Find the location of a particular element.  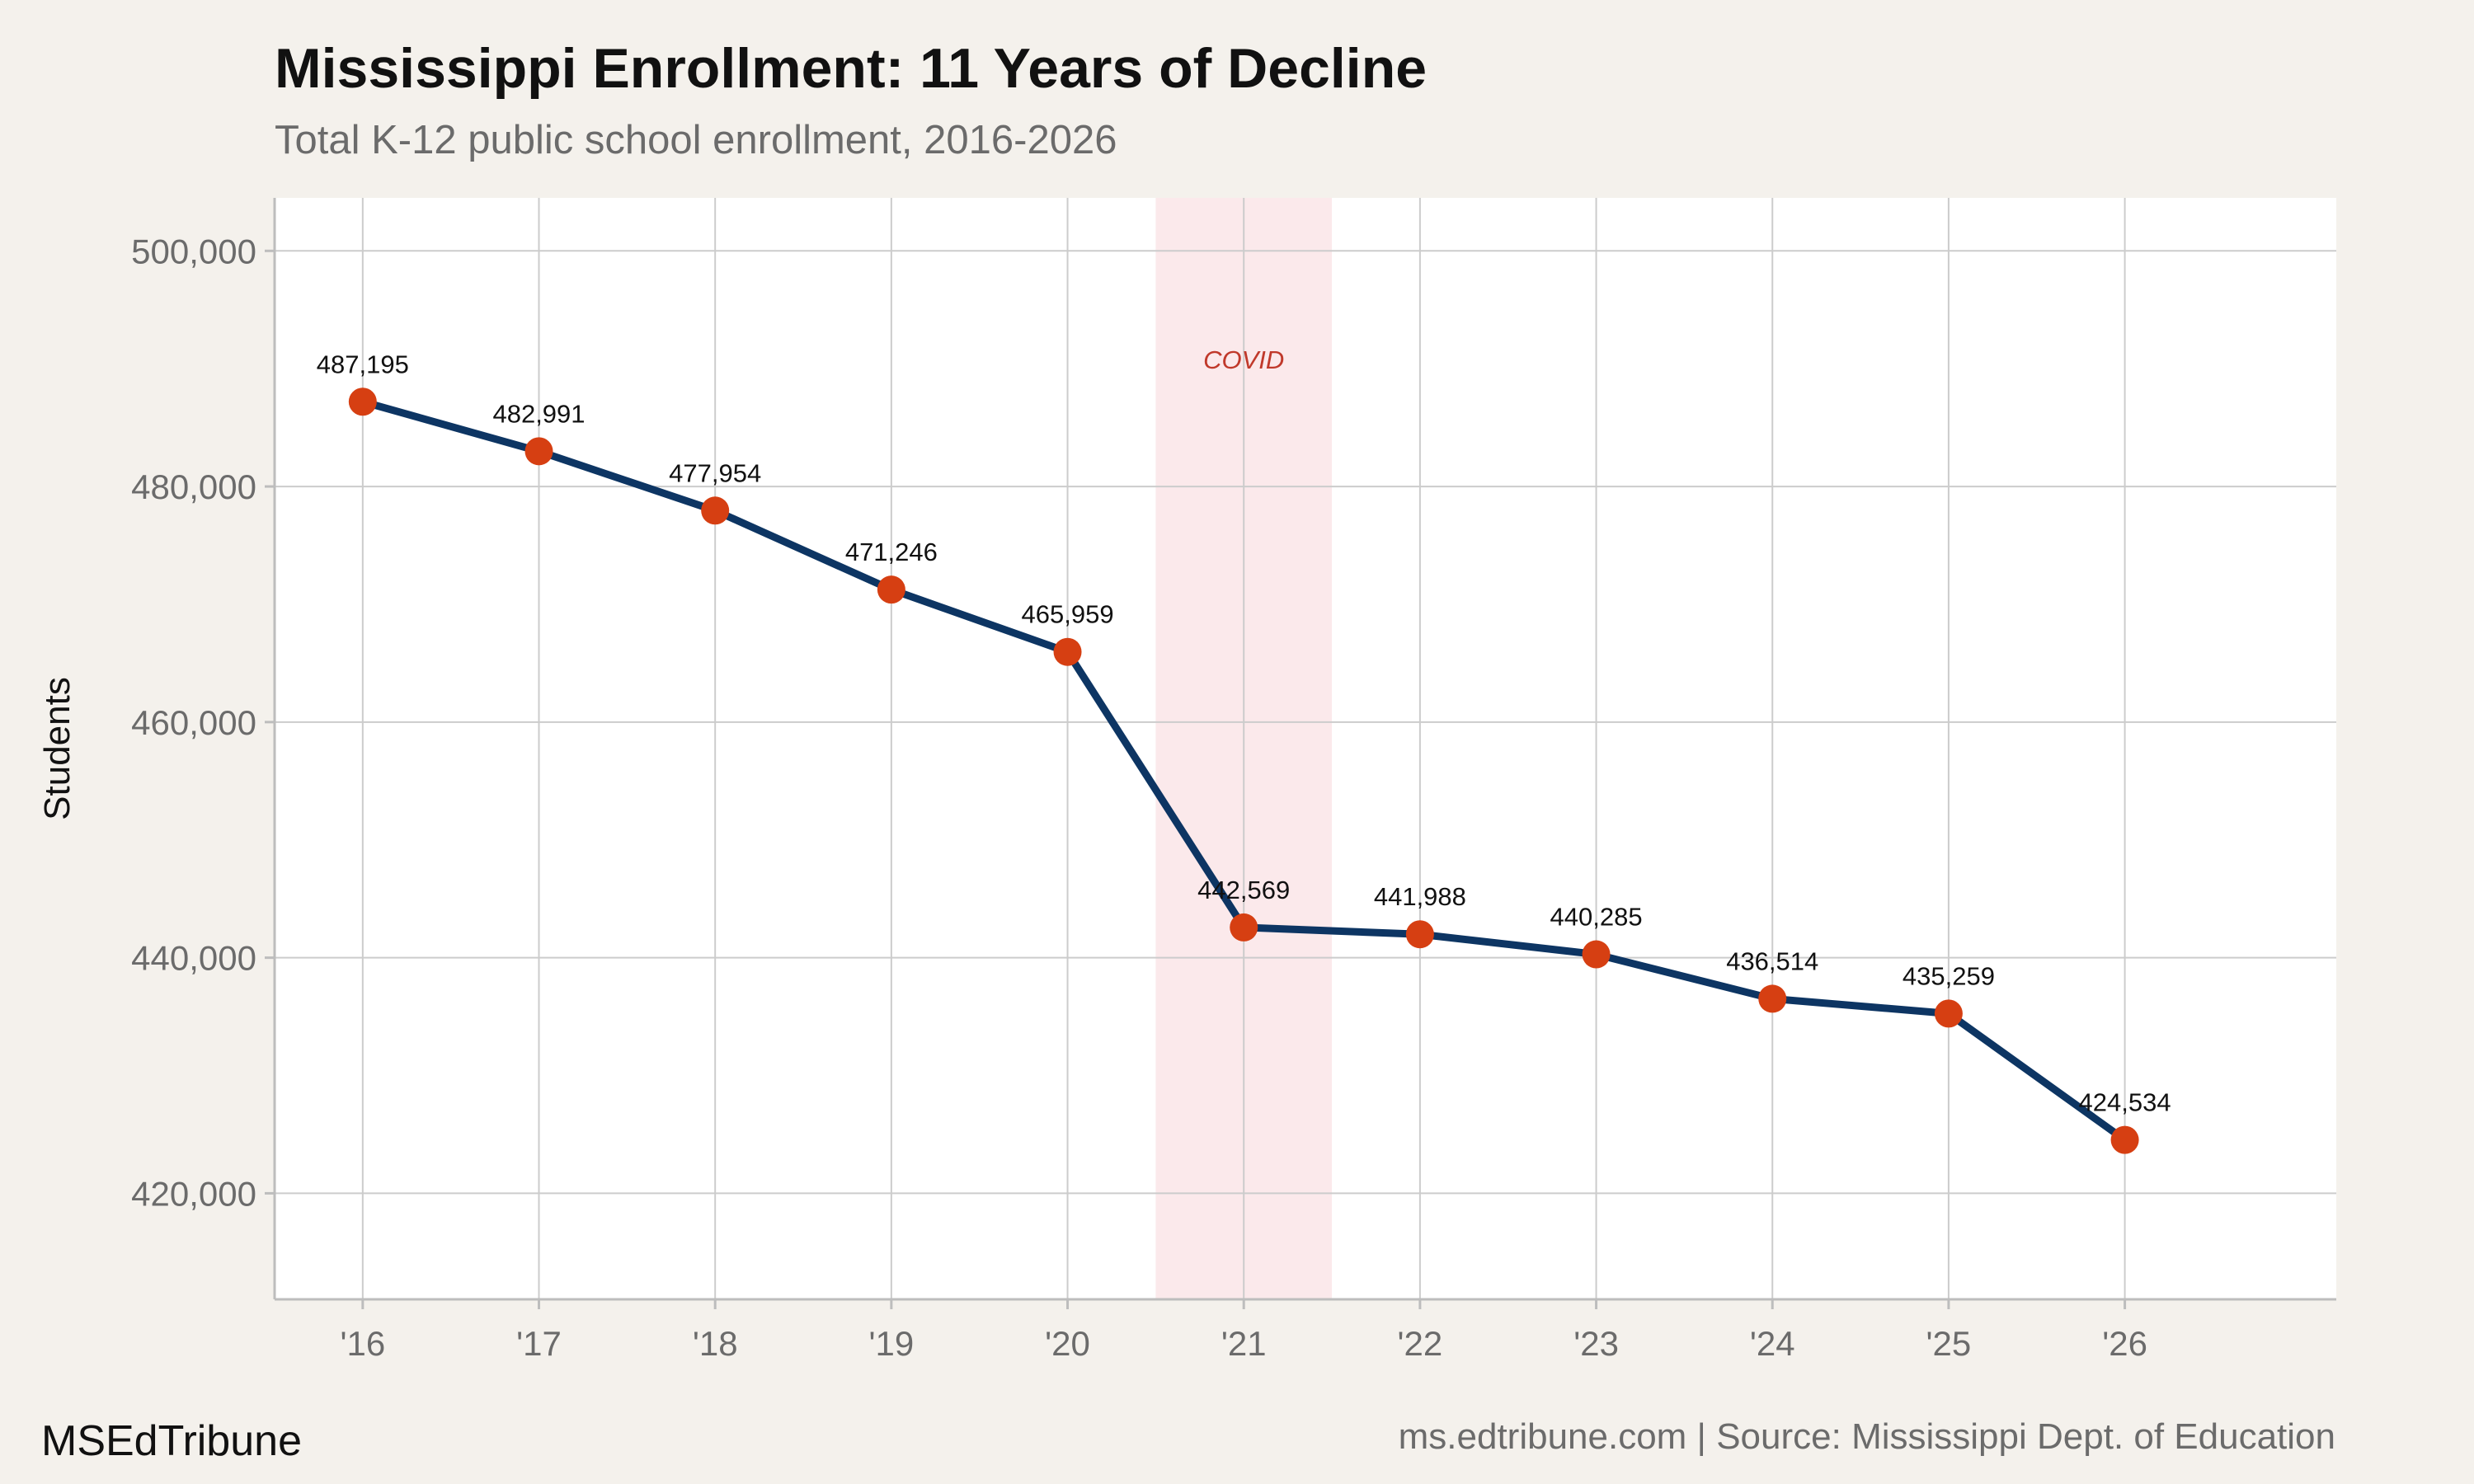

data-label: 436,514 is located at coordinates (1772, 960).